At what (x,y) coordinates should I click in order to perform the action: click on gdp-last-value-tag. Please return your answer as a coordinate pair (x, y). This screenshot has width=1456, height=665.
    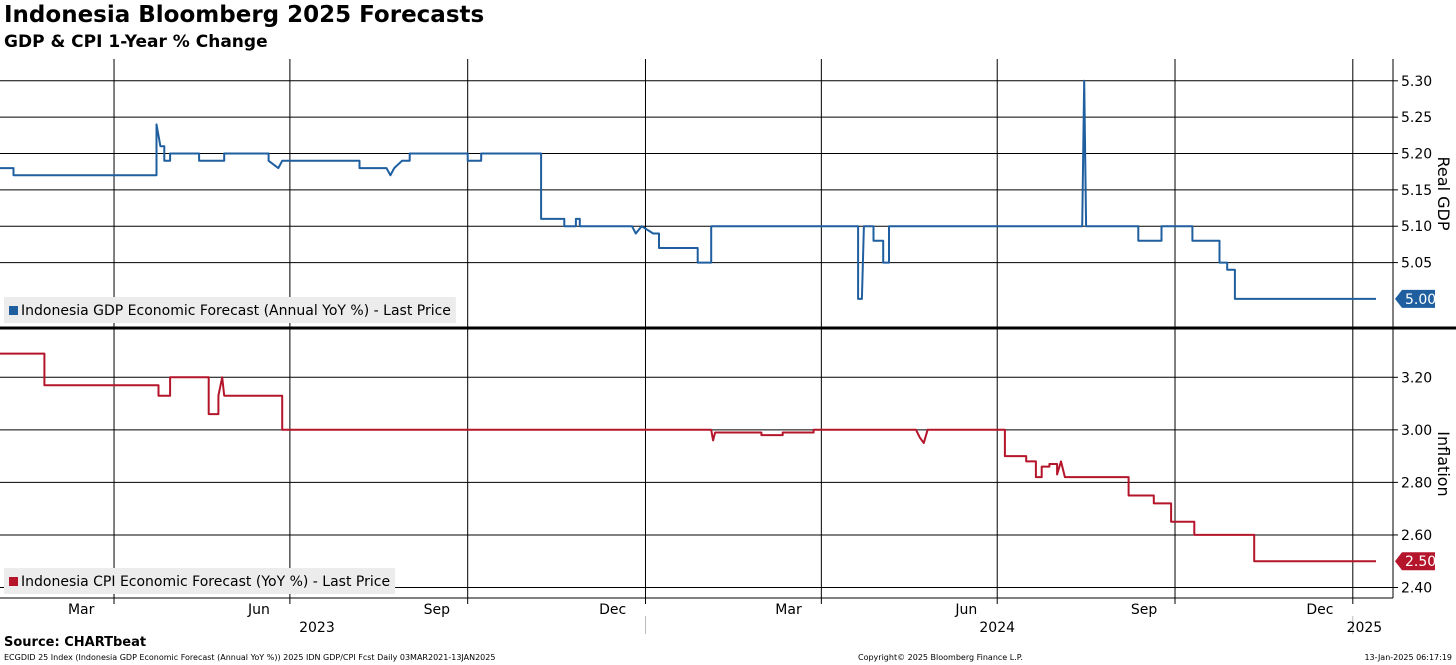
    Looking at the image, I should click on (1415, 298).